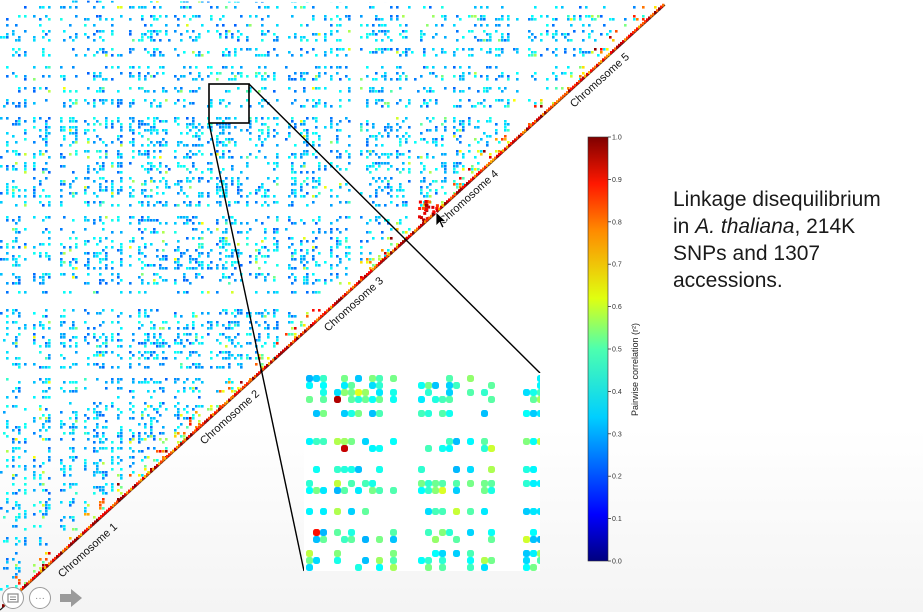 This screenshot has width=923, height=612. What do you see at coordinates (598, 349) in the screenshot?
I see `colorbar-gradient` at bounding box center [598, 349].